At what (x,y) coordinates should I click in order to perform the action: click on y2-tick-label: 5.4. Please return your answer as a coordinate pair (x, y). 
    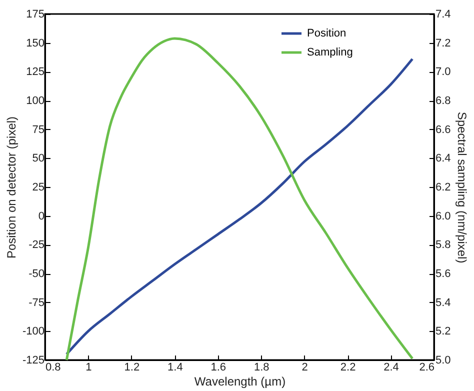
    Looking at the image, I should click on (443, 302).